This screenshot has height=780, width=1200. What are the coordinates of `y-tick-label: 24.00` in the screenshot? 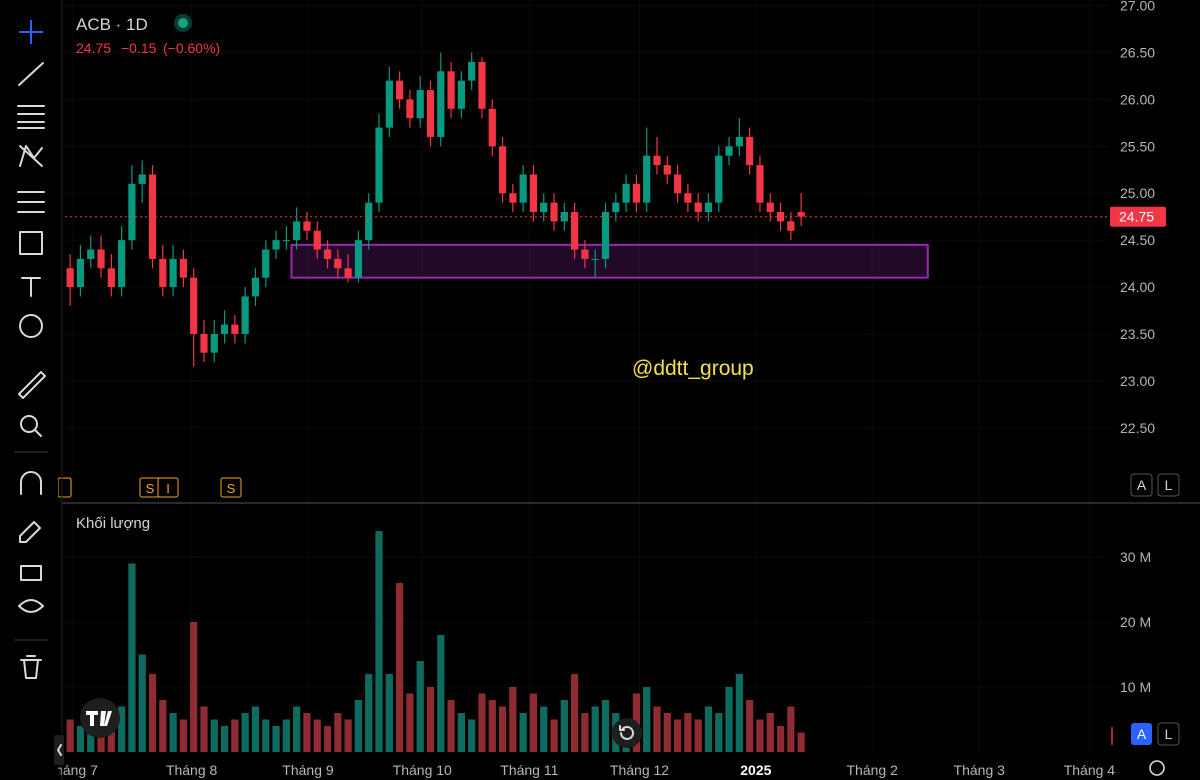 It's located at (1137, 287).